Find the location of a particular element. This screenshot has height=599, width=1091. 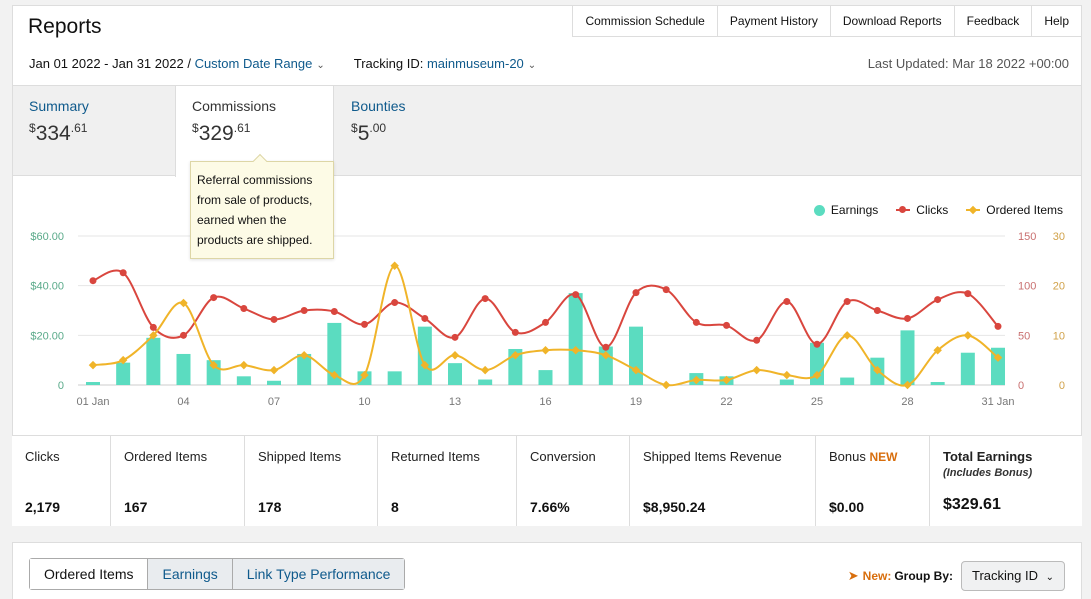

tab-bounties: Bounties $5.00 is located at coordinates (410, 131).